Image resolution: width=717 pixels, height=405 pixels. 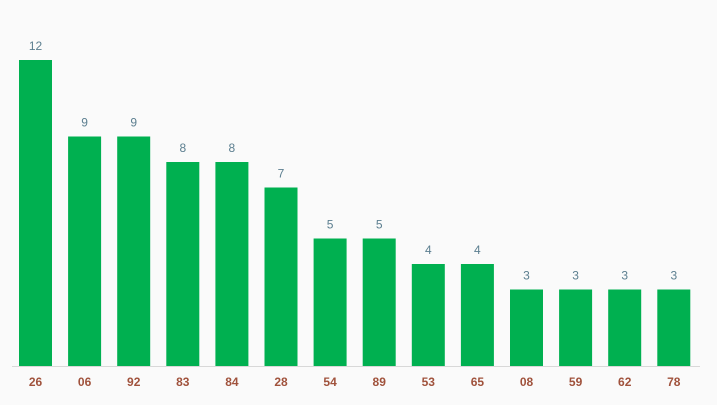 What do you see at coordinates (183, 382) in the screenshot?
I see `x-tick-label: 83` at bounding box center [183, 382].